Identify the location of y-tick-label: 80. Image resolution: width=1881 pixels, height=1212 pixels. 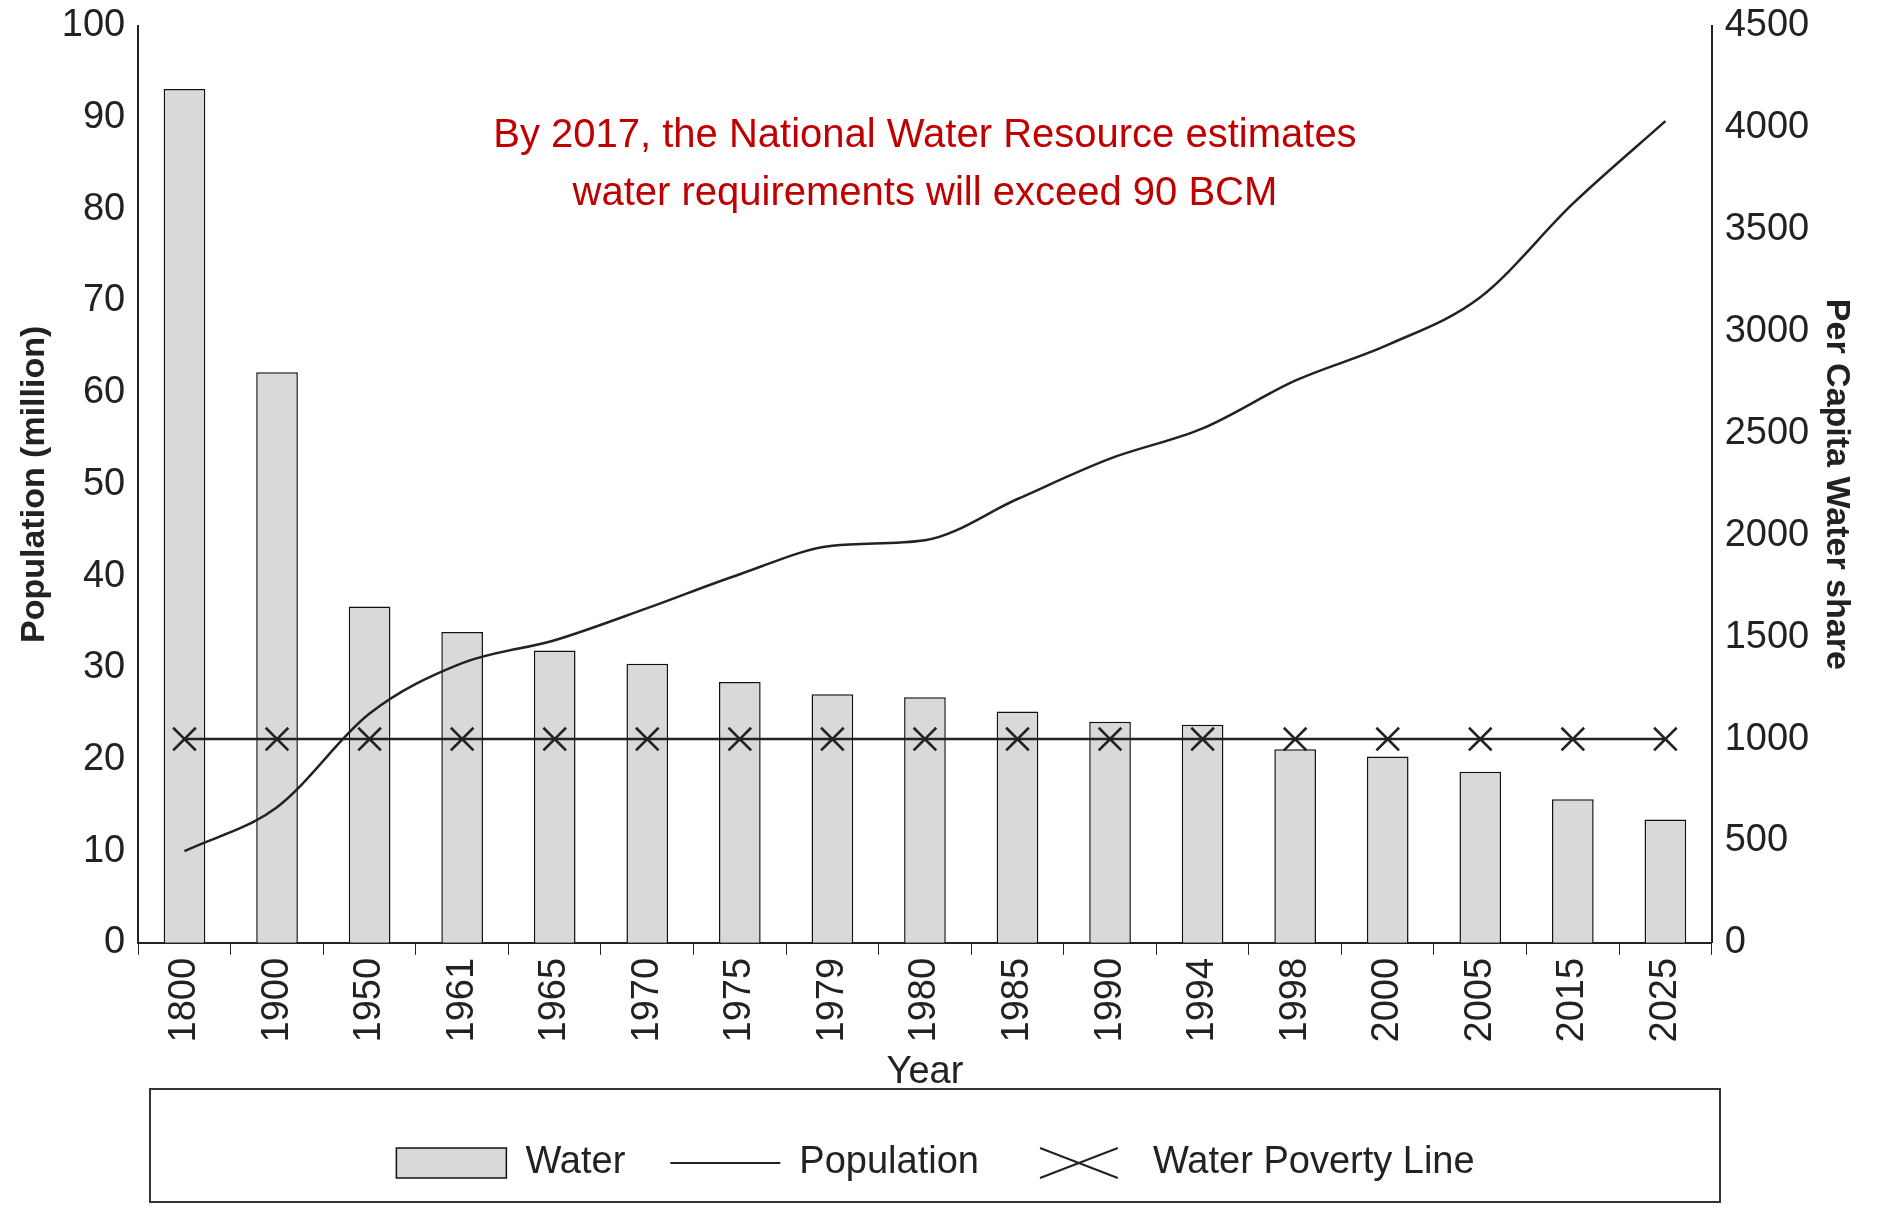
(104, 206).